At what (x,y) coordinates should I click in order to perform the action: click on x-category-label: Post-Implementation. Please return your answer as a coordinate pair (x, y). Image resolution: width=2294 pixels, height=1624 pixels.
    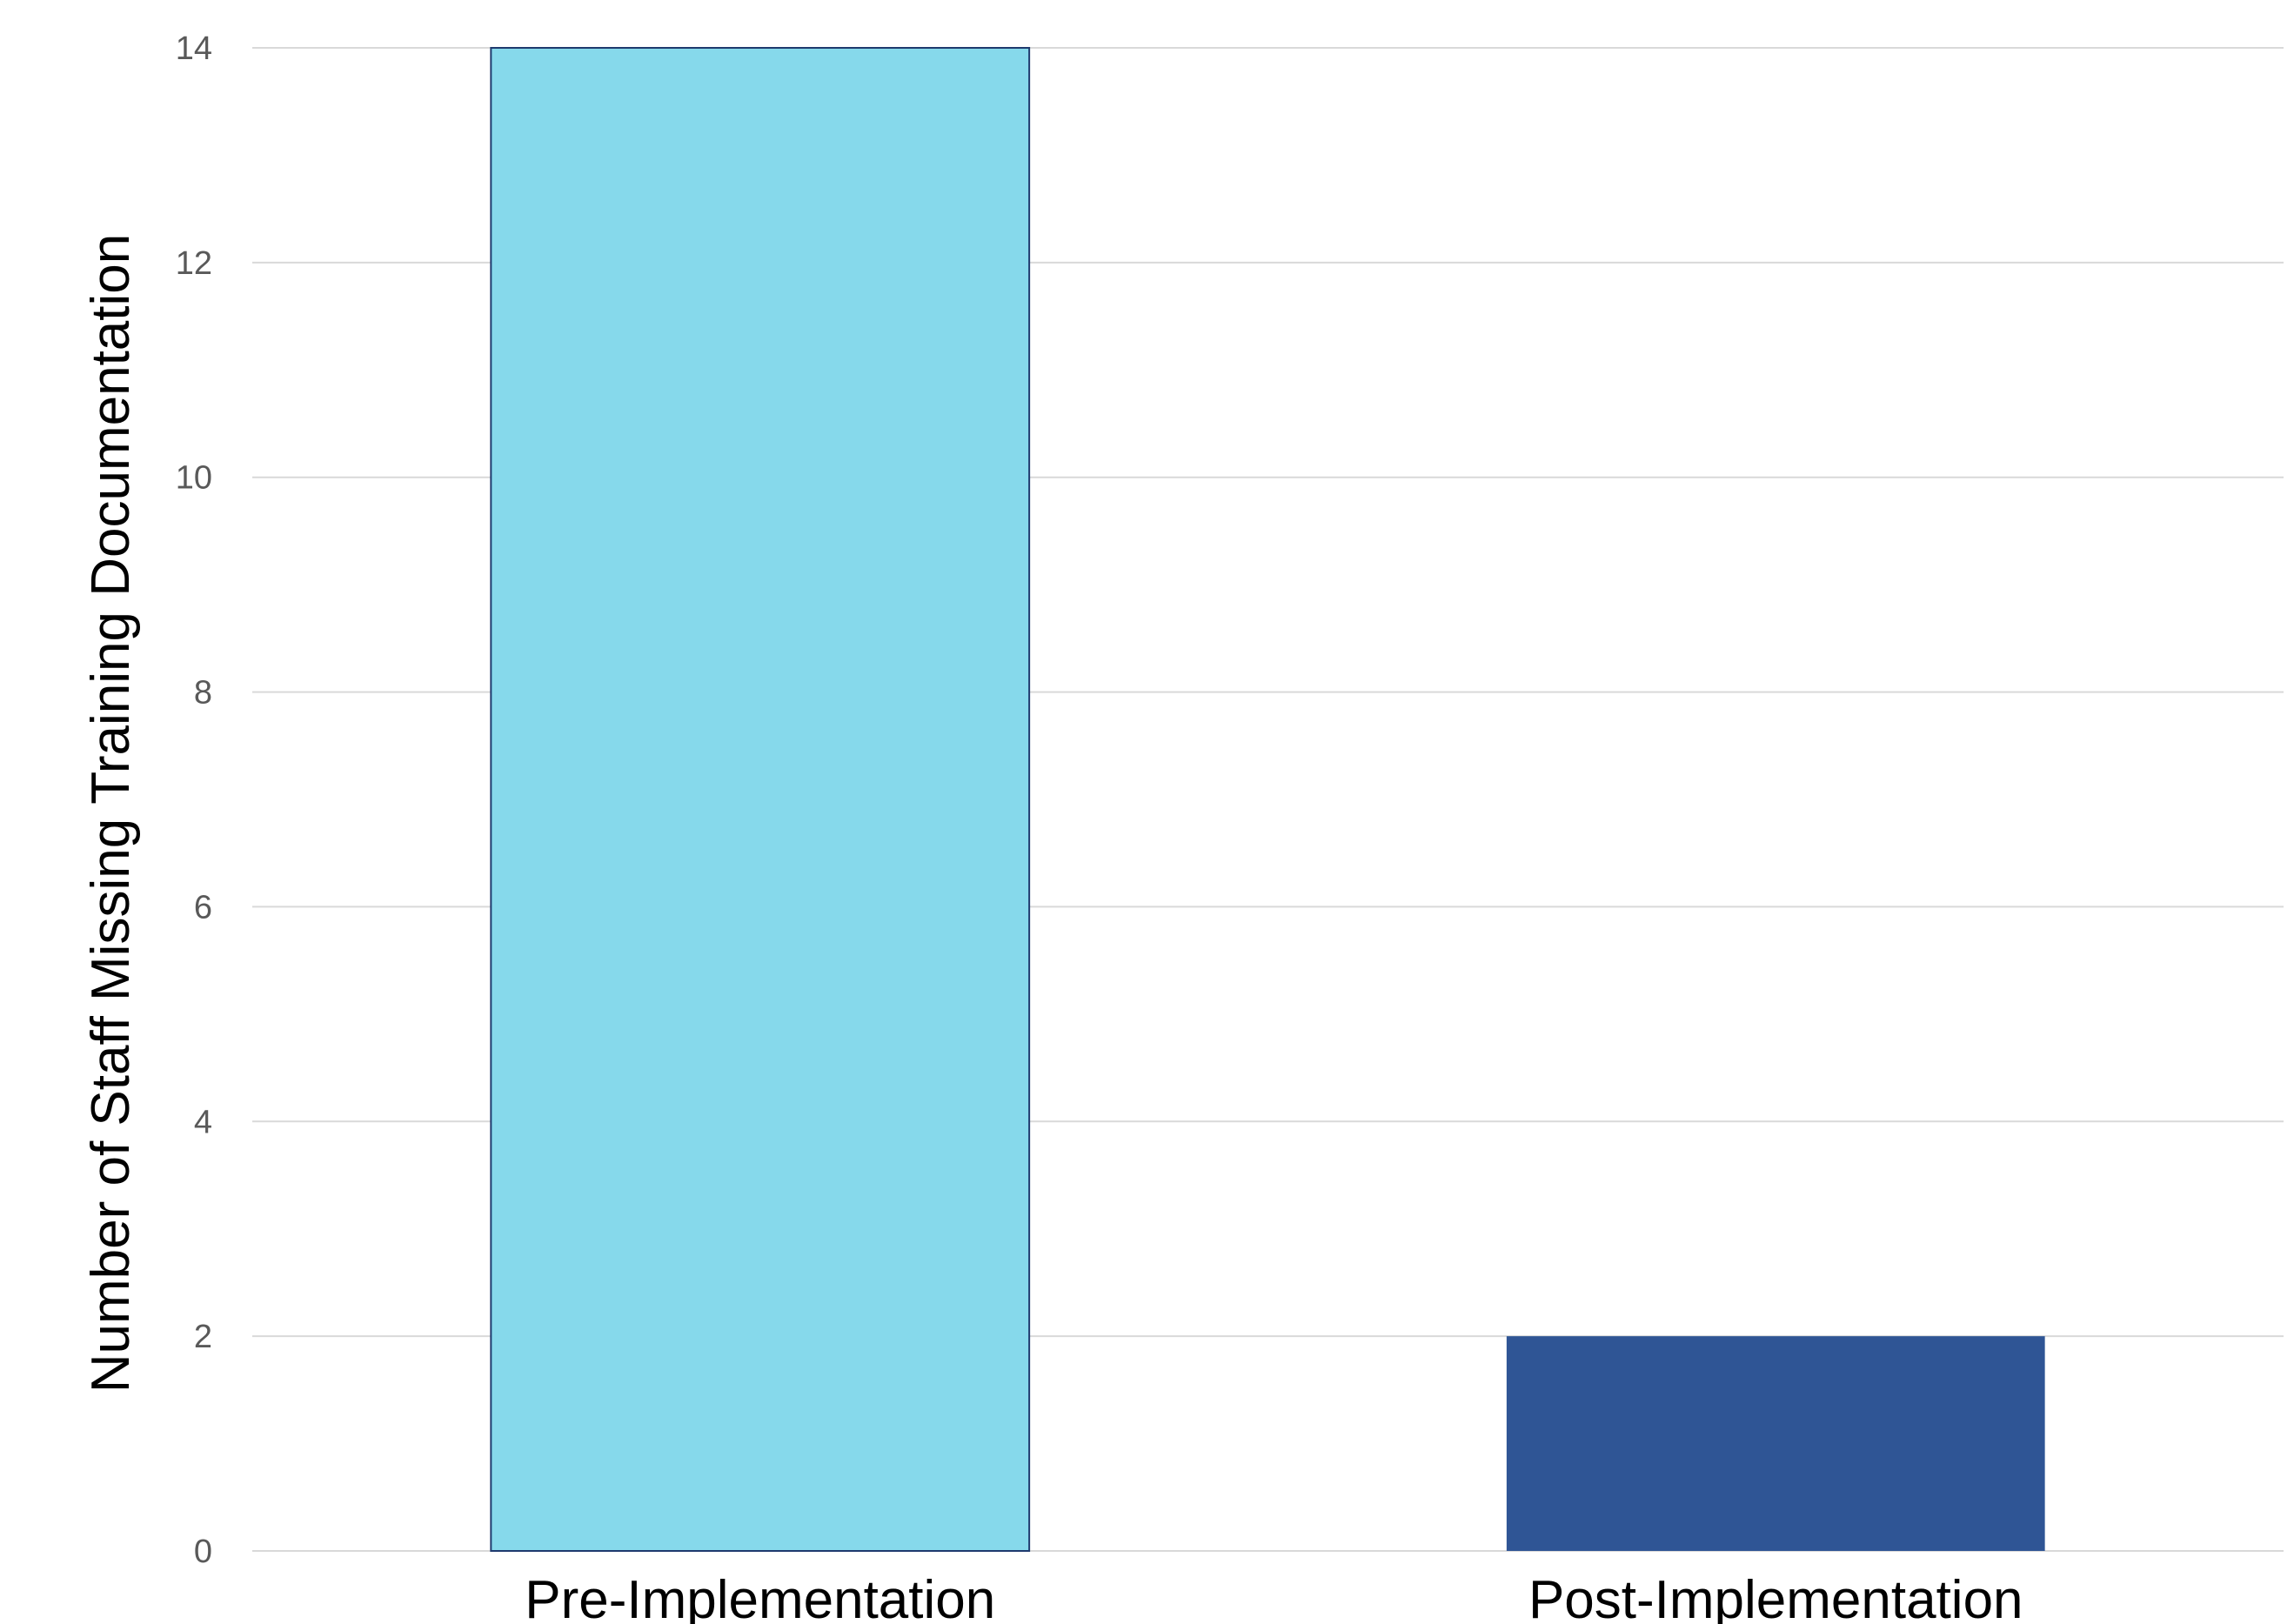
    Looking at the image, I should click on (1776, 1597).